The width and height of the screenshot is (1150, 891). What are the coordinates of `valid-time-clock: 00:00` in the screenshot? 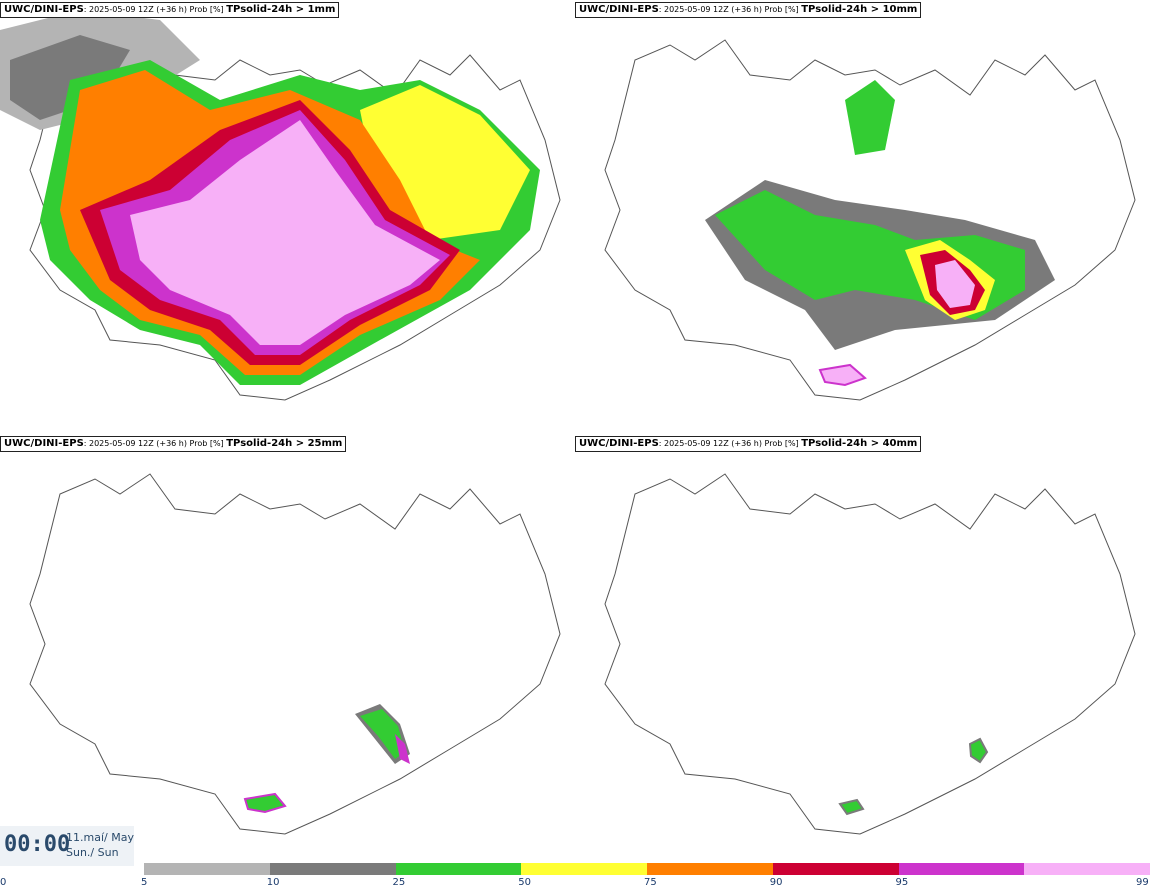 It's located at (37, 844).